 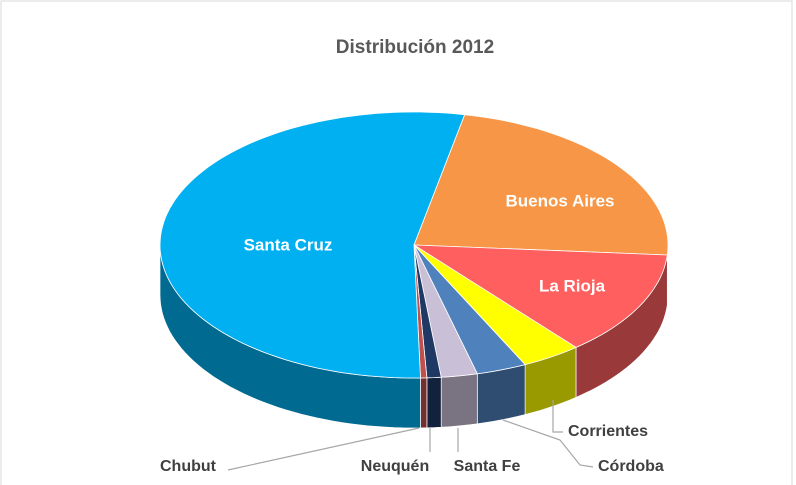 I want to click on data-label: Córdoba, so click(x=631, y=466).